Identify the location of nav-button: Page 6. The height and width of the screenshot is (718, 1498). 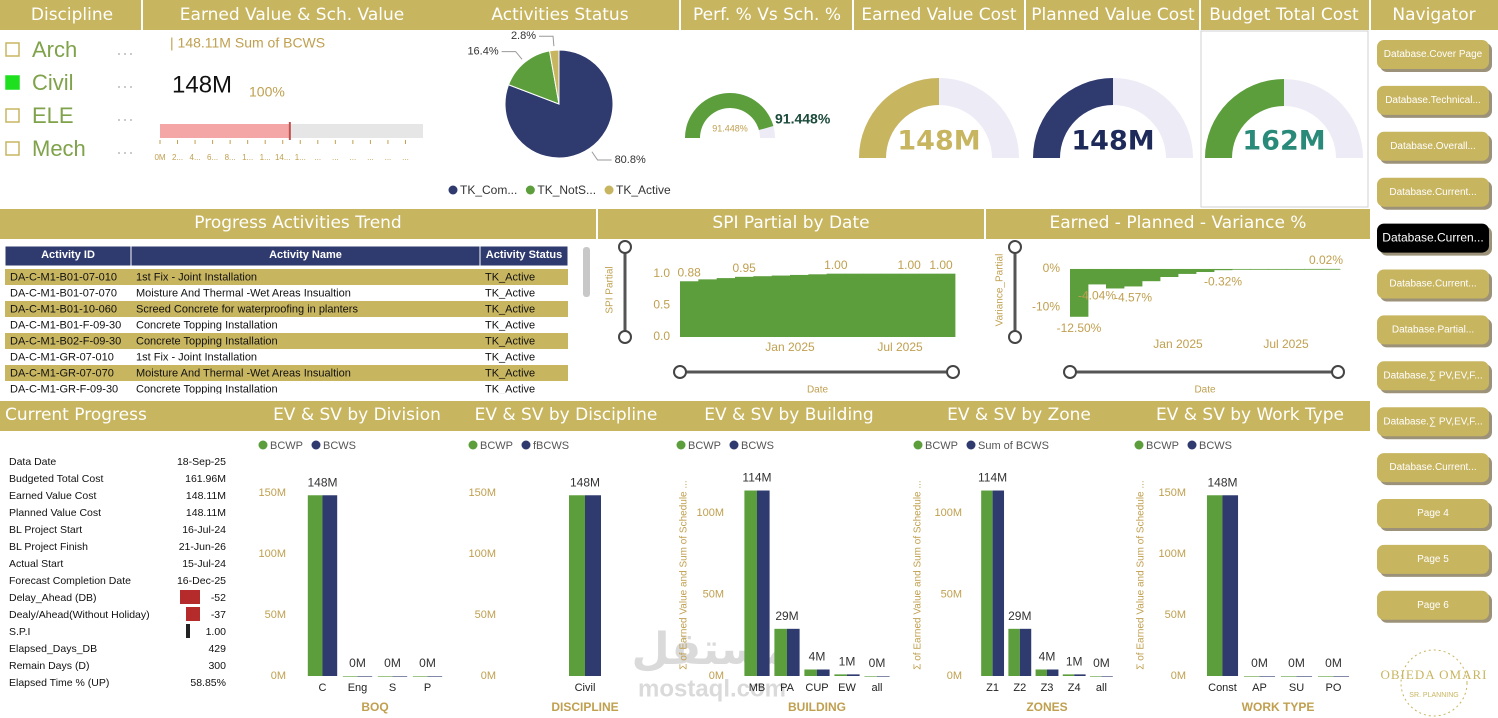
(1434, 606).